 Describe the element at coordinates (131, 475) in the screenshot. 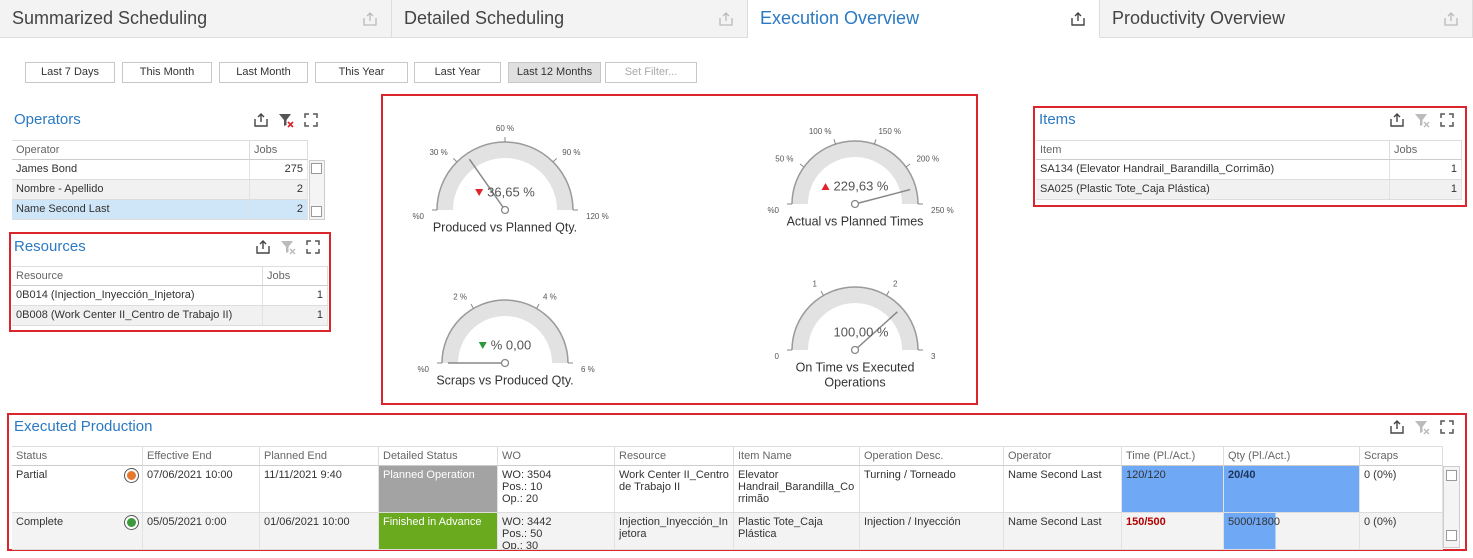

I see `status-indicator` at that location.